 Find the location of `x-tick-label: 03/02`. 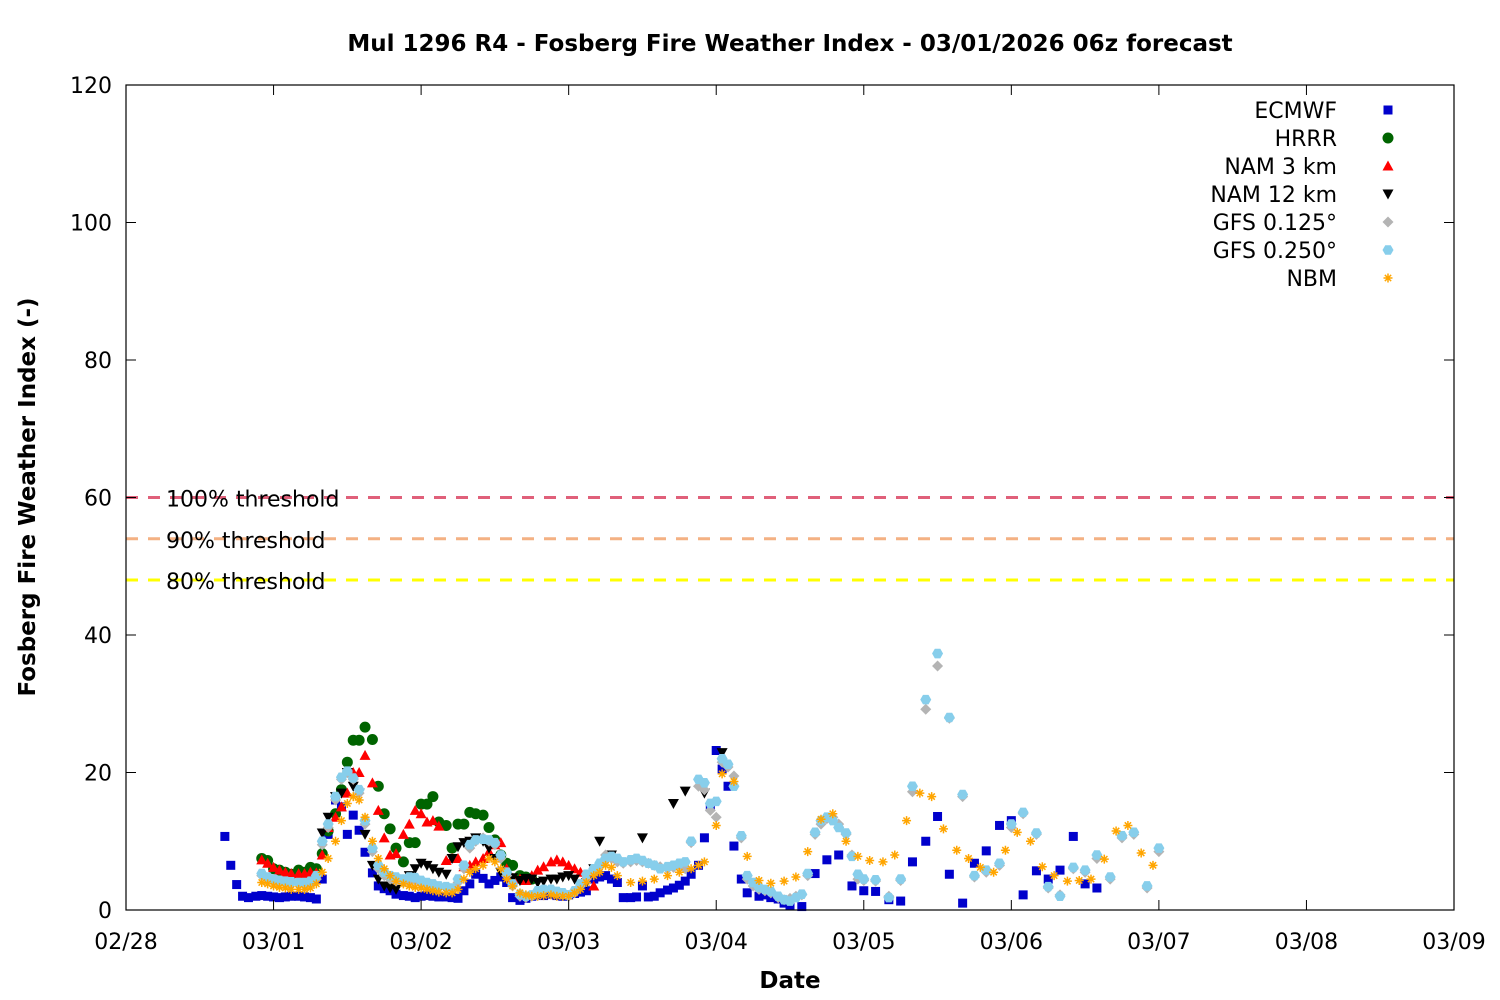

x-tick-label: 03/02 is located at coordinates (420, 942).